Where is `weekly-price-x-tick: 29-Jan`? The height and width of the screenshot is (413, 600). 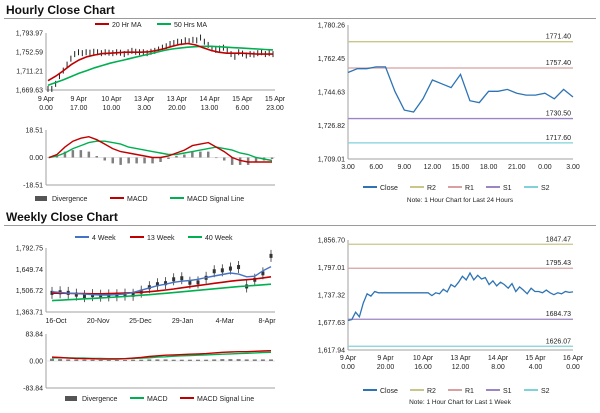
weekly-price-x-tick: 29-Jan is located at coordinates (183, 321).